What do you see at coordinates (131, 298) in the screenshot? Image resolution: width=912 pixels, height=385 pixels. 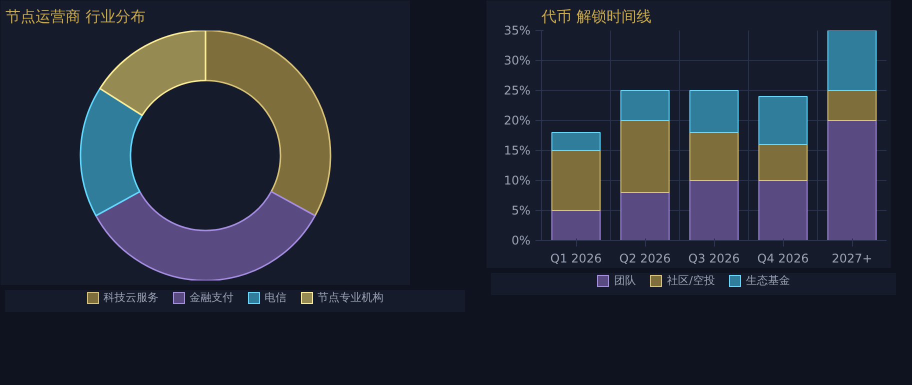 I see `legend-label: 科技云服务` at bounding box center [131, 298].